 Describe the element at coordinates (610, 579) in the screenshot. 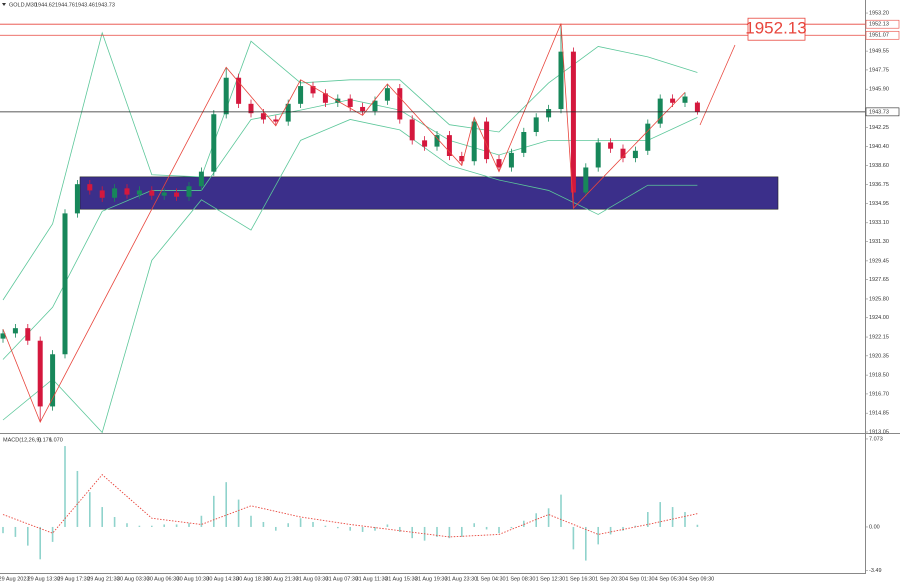

I see `x-tick-label: 1 Sep 20:30` at that location.